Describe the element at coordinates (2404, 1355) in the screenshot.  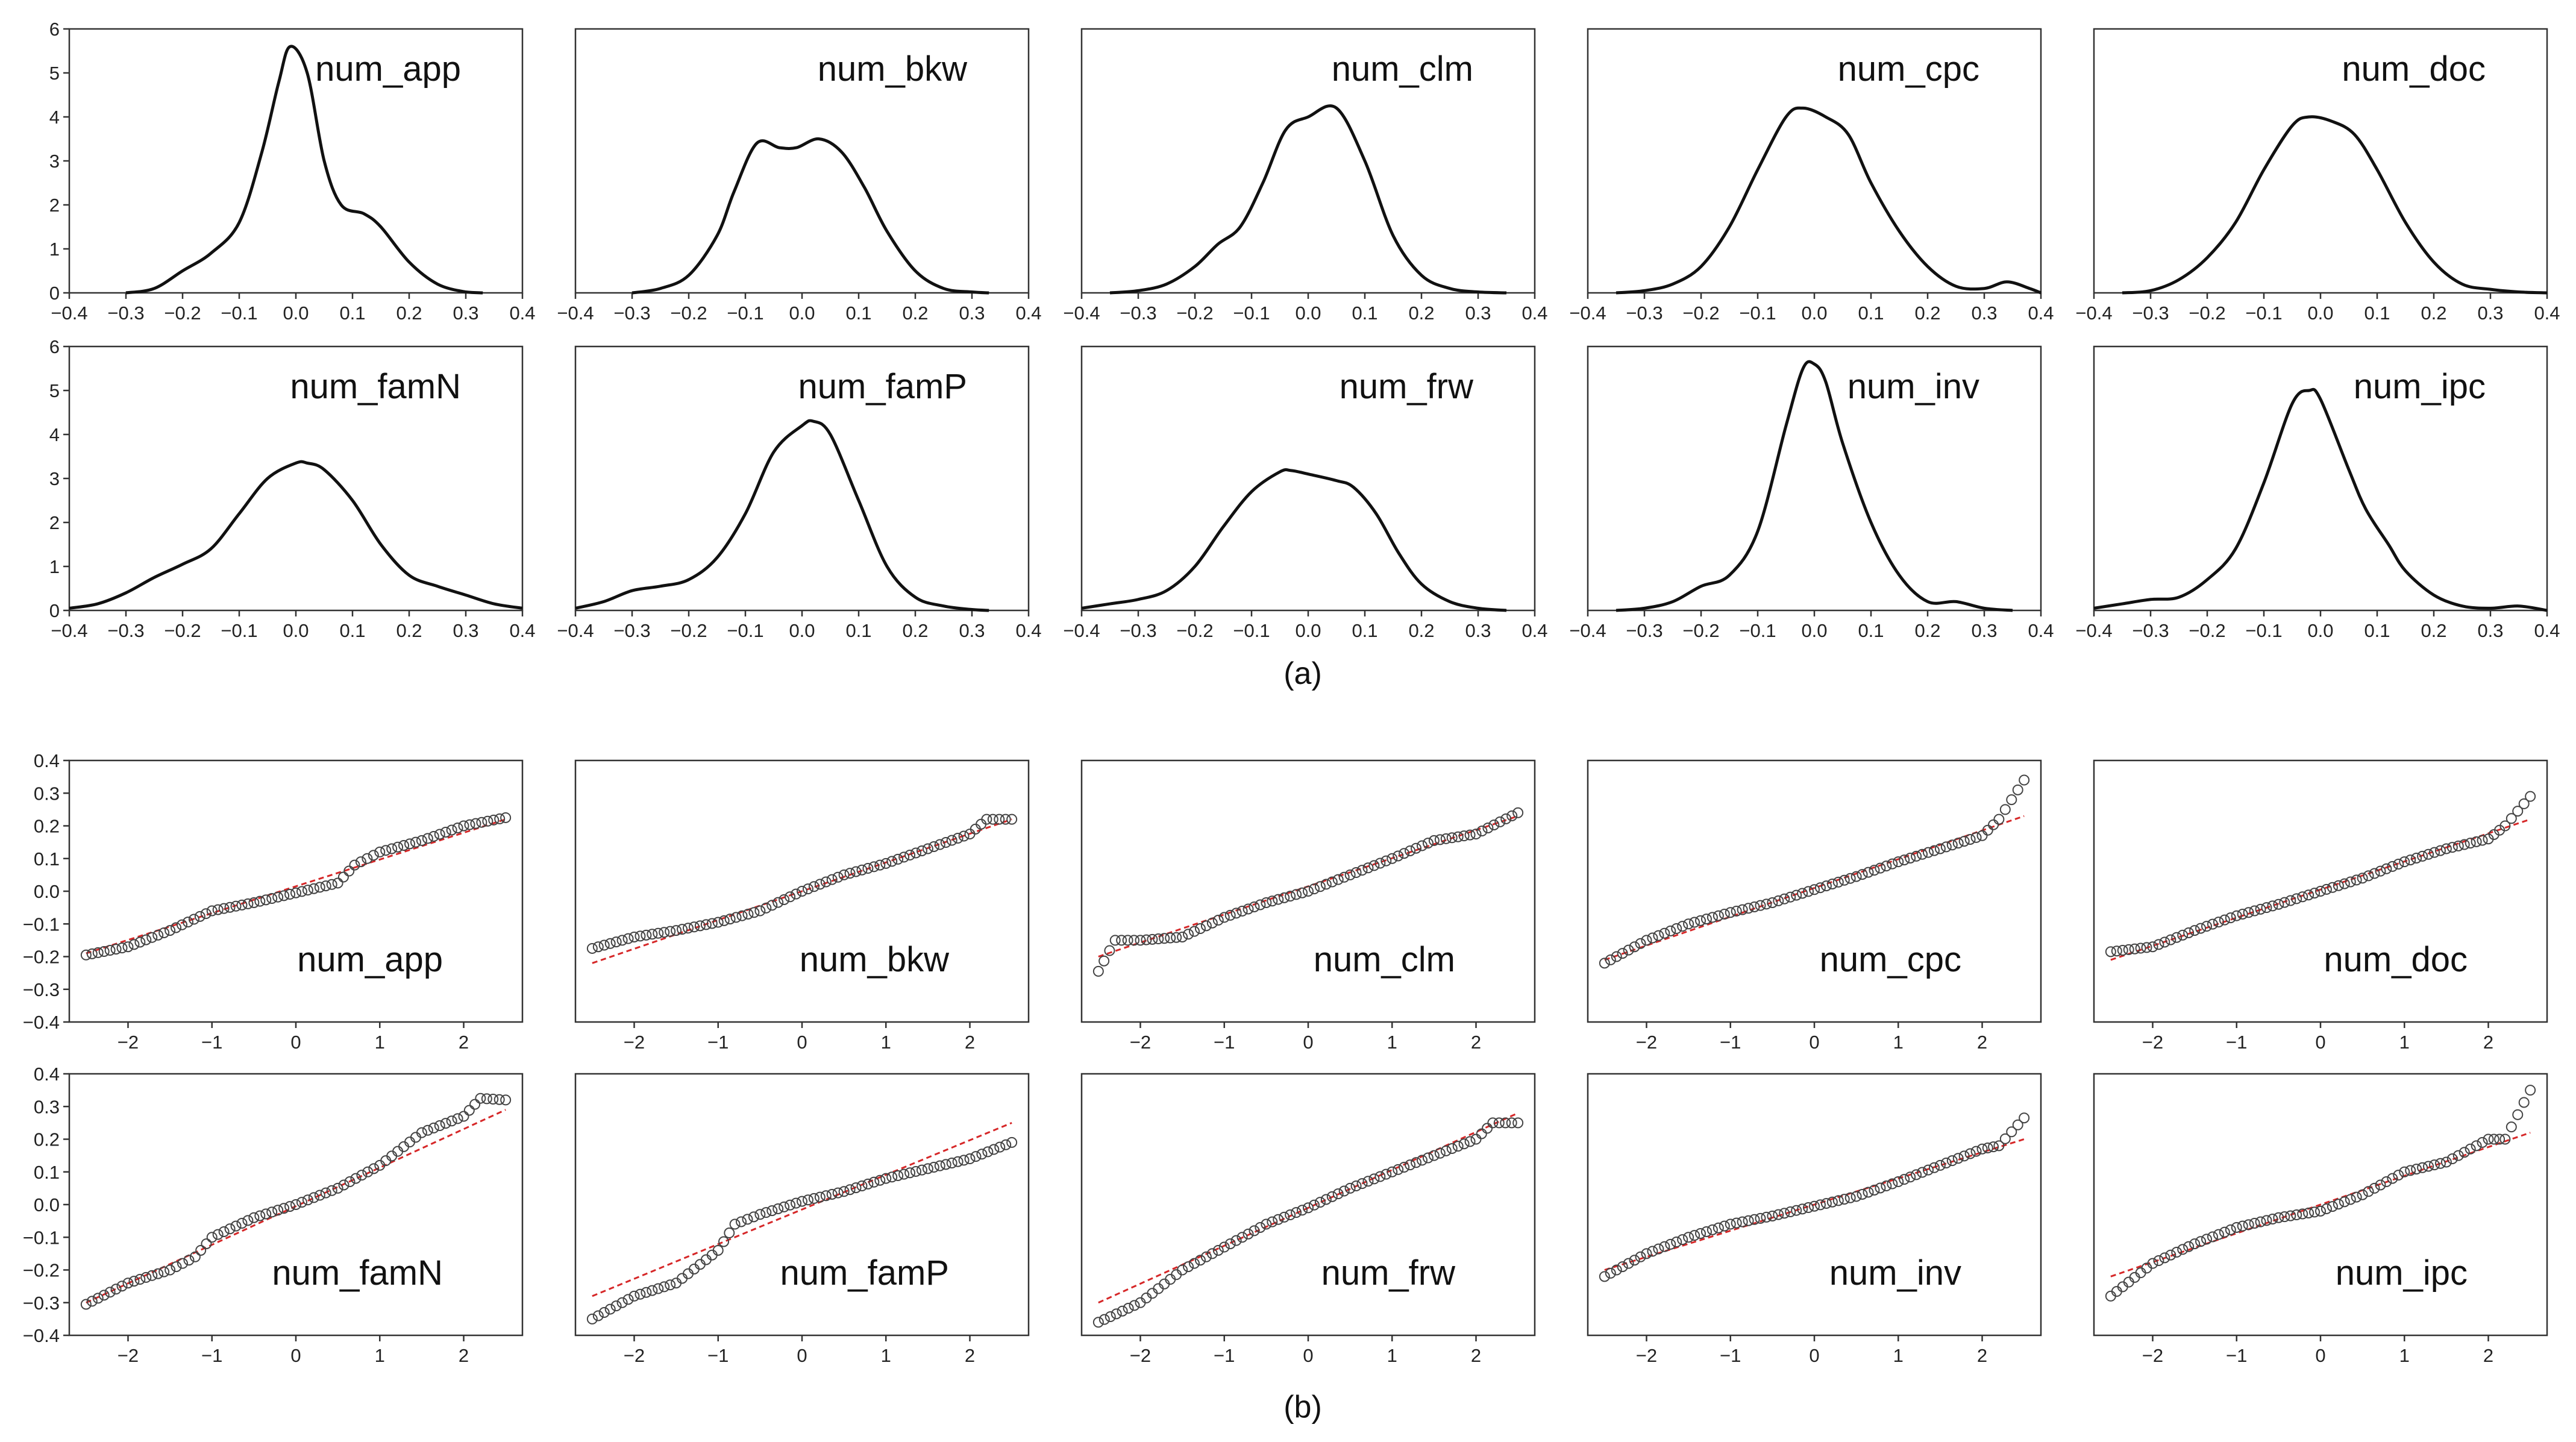
I see `x-tick-label: 1` at that location.